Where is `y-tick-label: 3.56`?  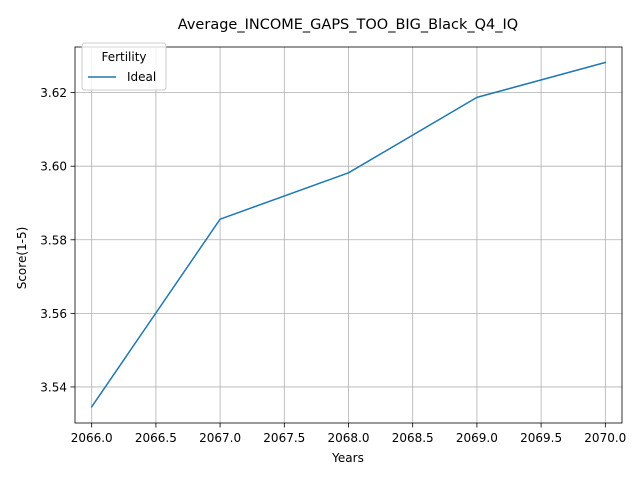
y-tick-label: 3.56 is located at coordinates (53, 314).